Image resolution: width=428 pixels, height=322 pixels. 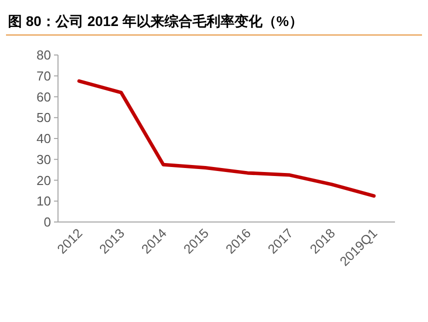 I want to click on chart-title: 图 80：公司 2012 年以来综合毛利率变化（%）, so click(x=155, y=21).